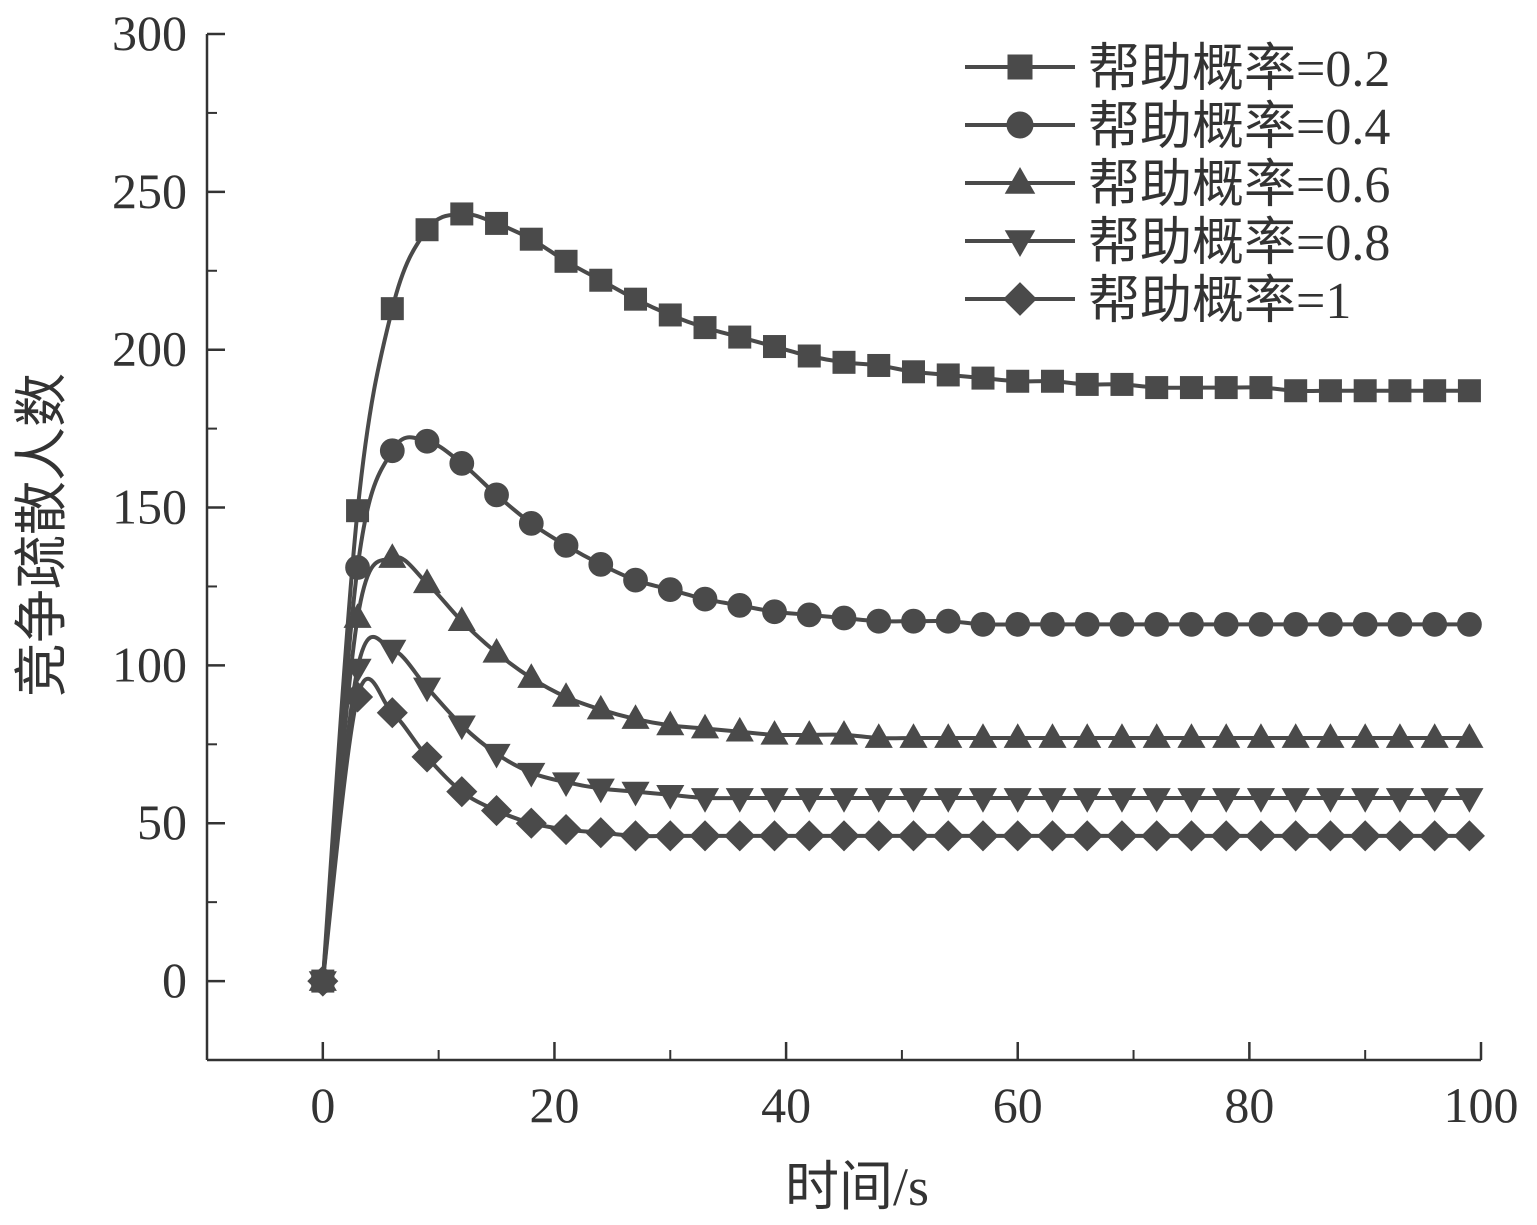 This screenshot has height=1225, width=1537. Describe the element at coordinates (149, 664) in the screenshot. I see `y-tick-label: 100` at that location.